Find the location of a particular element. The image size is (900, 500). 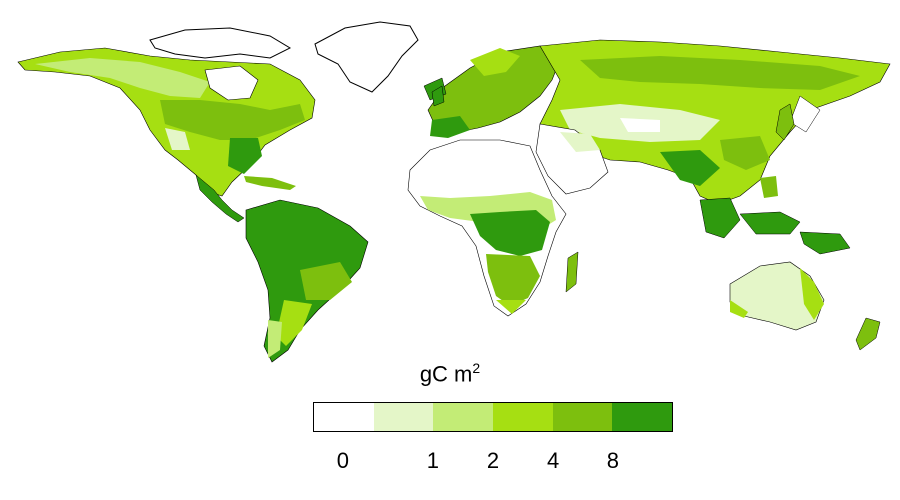

australia is located at coordinates (777, 296).